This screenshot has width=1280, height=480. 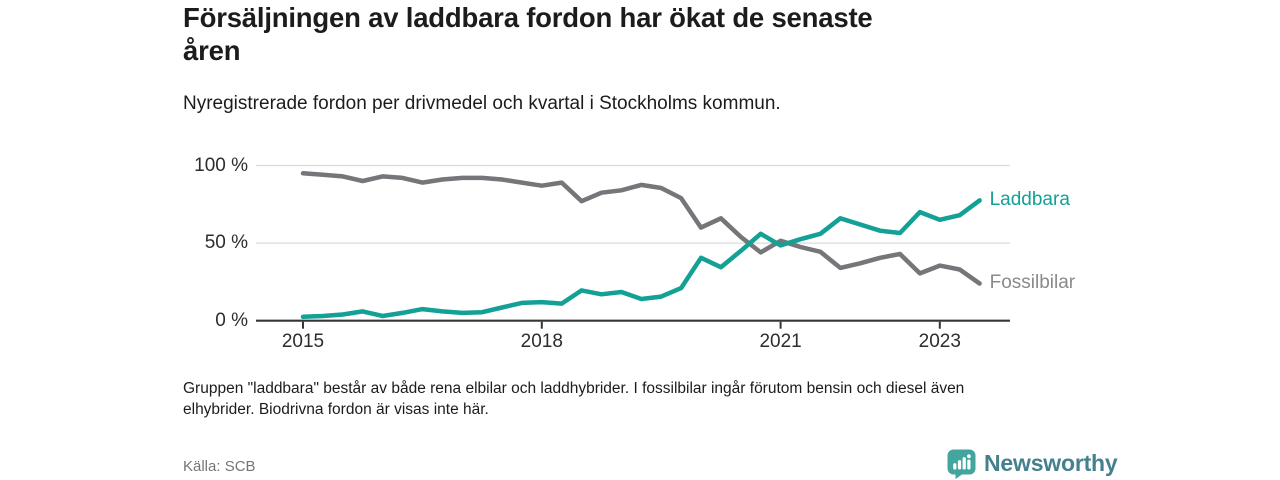 I want to click on newsworthy-logo: Newsworthy, so click(x=1032, y=463).